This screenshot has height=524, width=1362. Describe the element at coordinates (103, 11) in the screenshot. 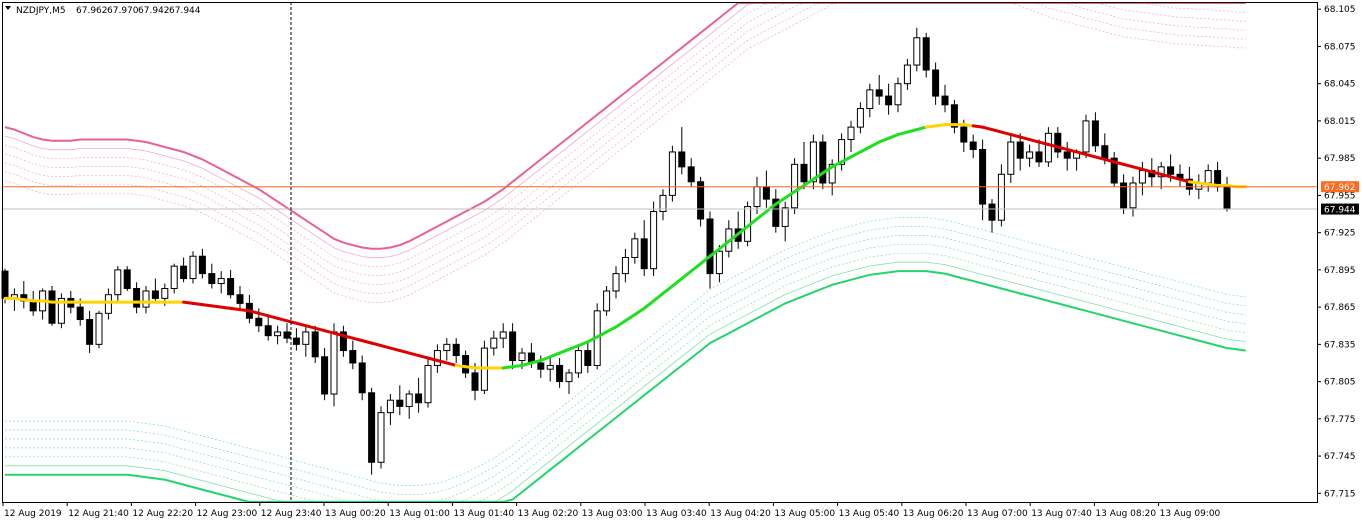

I see `chart-header: NZDJPY,M5 67.962 67.970 67.942 67.944` at that location.